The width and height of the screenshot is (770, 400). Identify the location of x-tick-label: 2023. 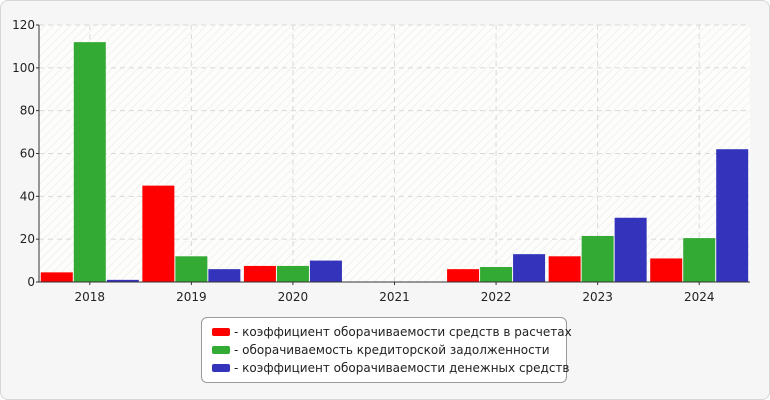
(597, 297).